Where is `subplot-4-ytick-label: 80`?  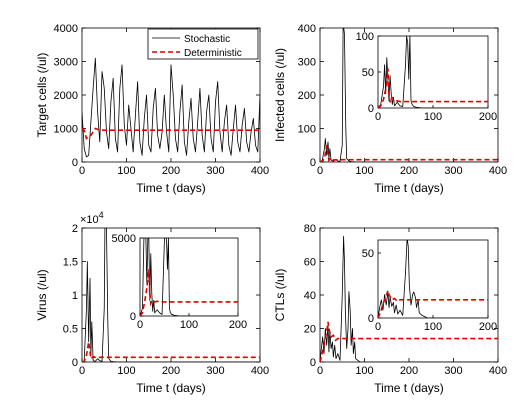 subplot-4-ytick-label: 80 is located at coordinates (310, 229).